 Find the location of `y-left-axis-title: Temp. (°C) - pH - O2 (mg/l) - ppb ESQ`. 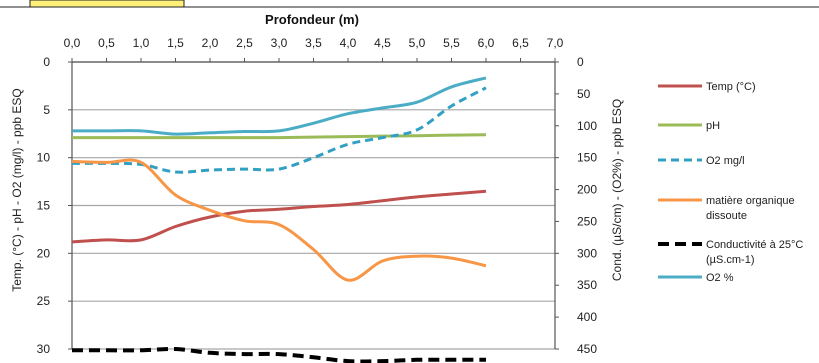

y-left-axis-title: Temp. (°C) - pH - O2 (mg/l) - ppb ESQ is located at coordinates (17, 190).